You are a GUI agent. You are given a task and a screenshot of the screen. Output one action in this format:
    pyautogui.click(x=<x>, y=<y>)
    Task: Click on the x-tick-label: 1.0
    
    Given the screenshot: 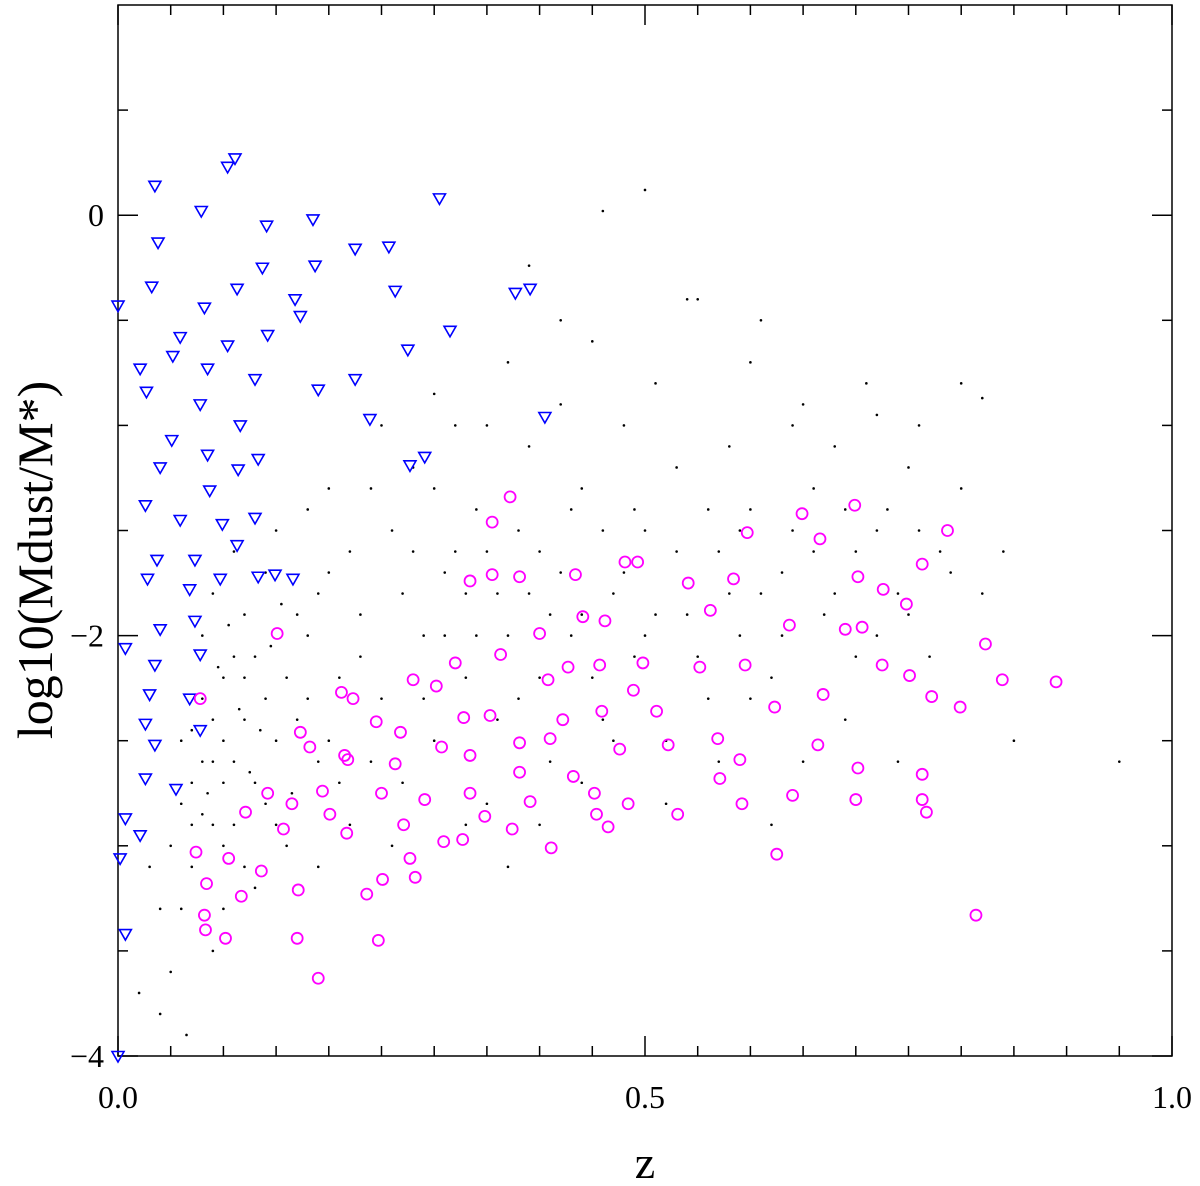 What is the action you would take?
    pyautogui.click(x=1172, y=1097)
    